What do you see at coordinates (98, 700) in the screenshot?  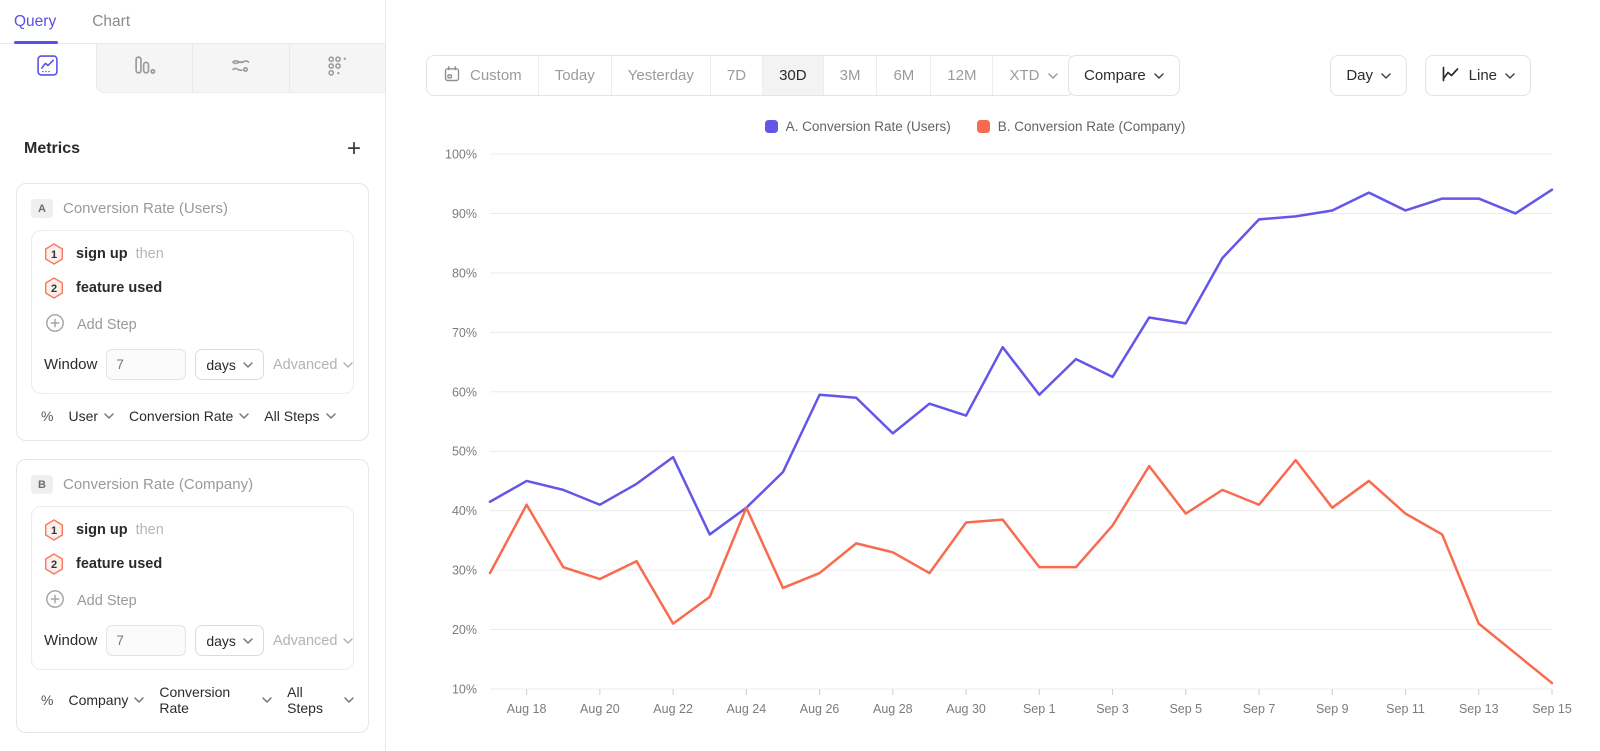 I see `measure-entity-label: Company` at bounding box center [98, 700].